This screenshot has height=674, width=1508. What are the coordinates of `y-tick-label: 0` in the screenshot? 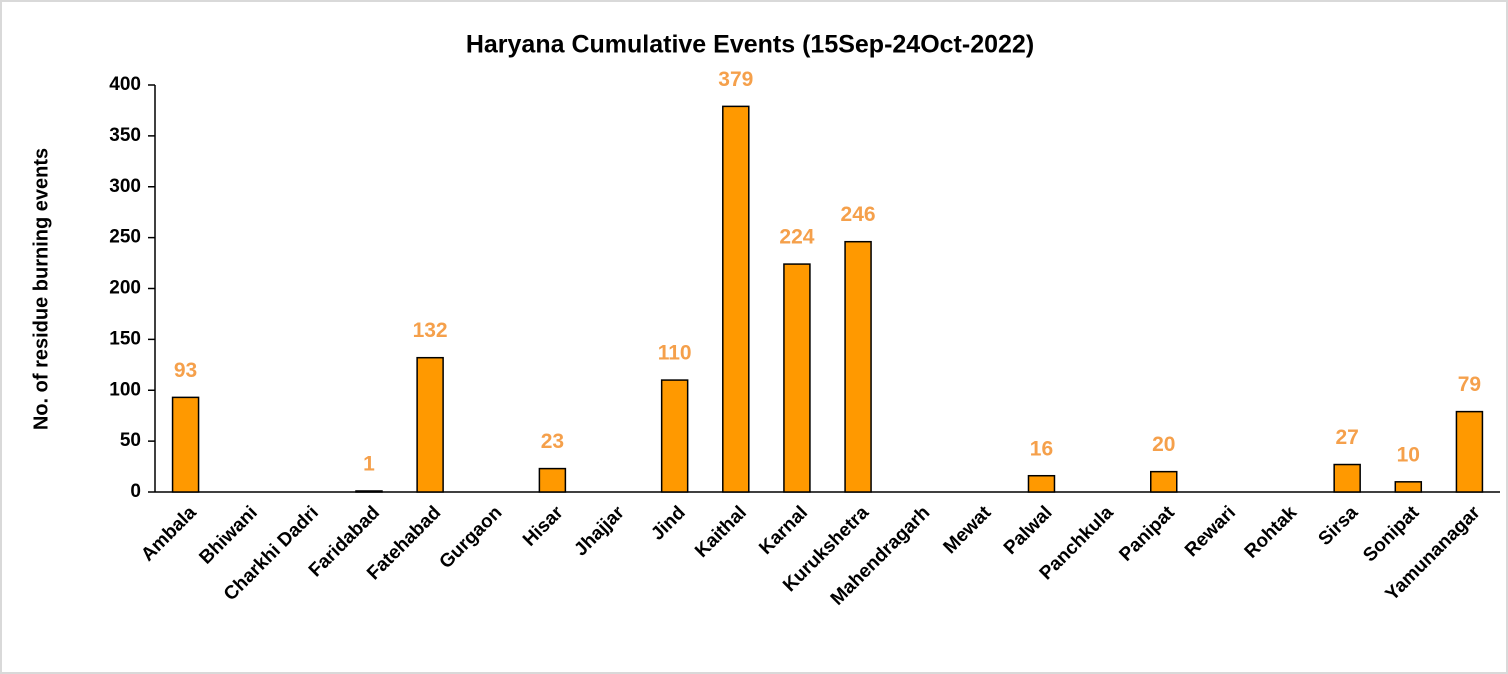 It's located at (135, 491).